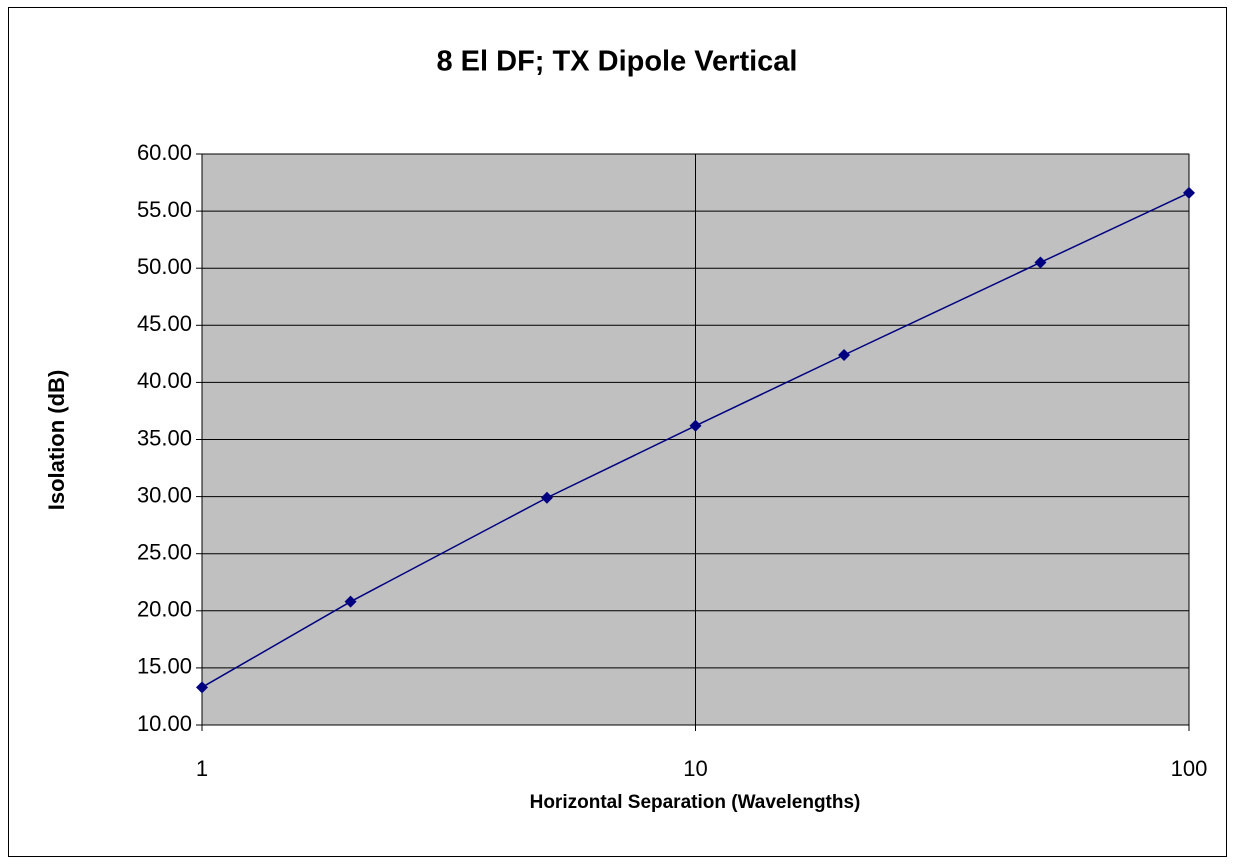  What do you see at coordinates (164, 380) in the screenshot?
I see `y-tick-label: 40.00` at bounding box center [164, 380].